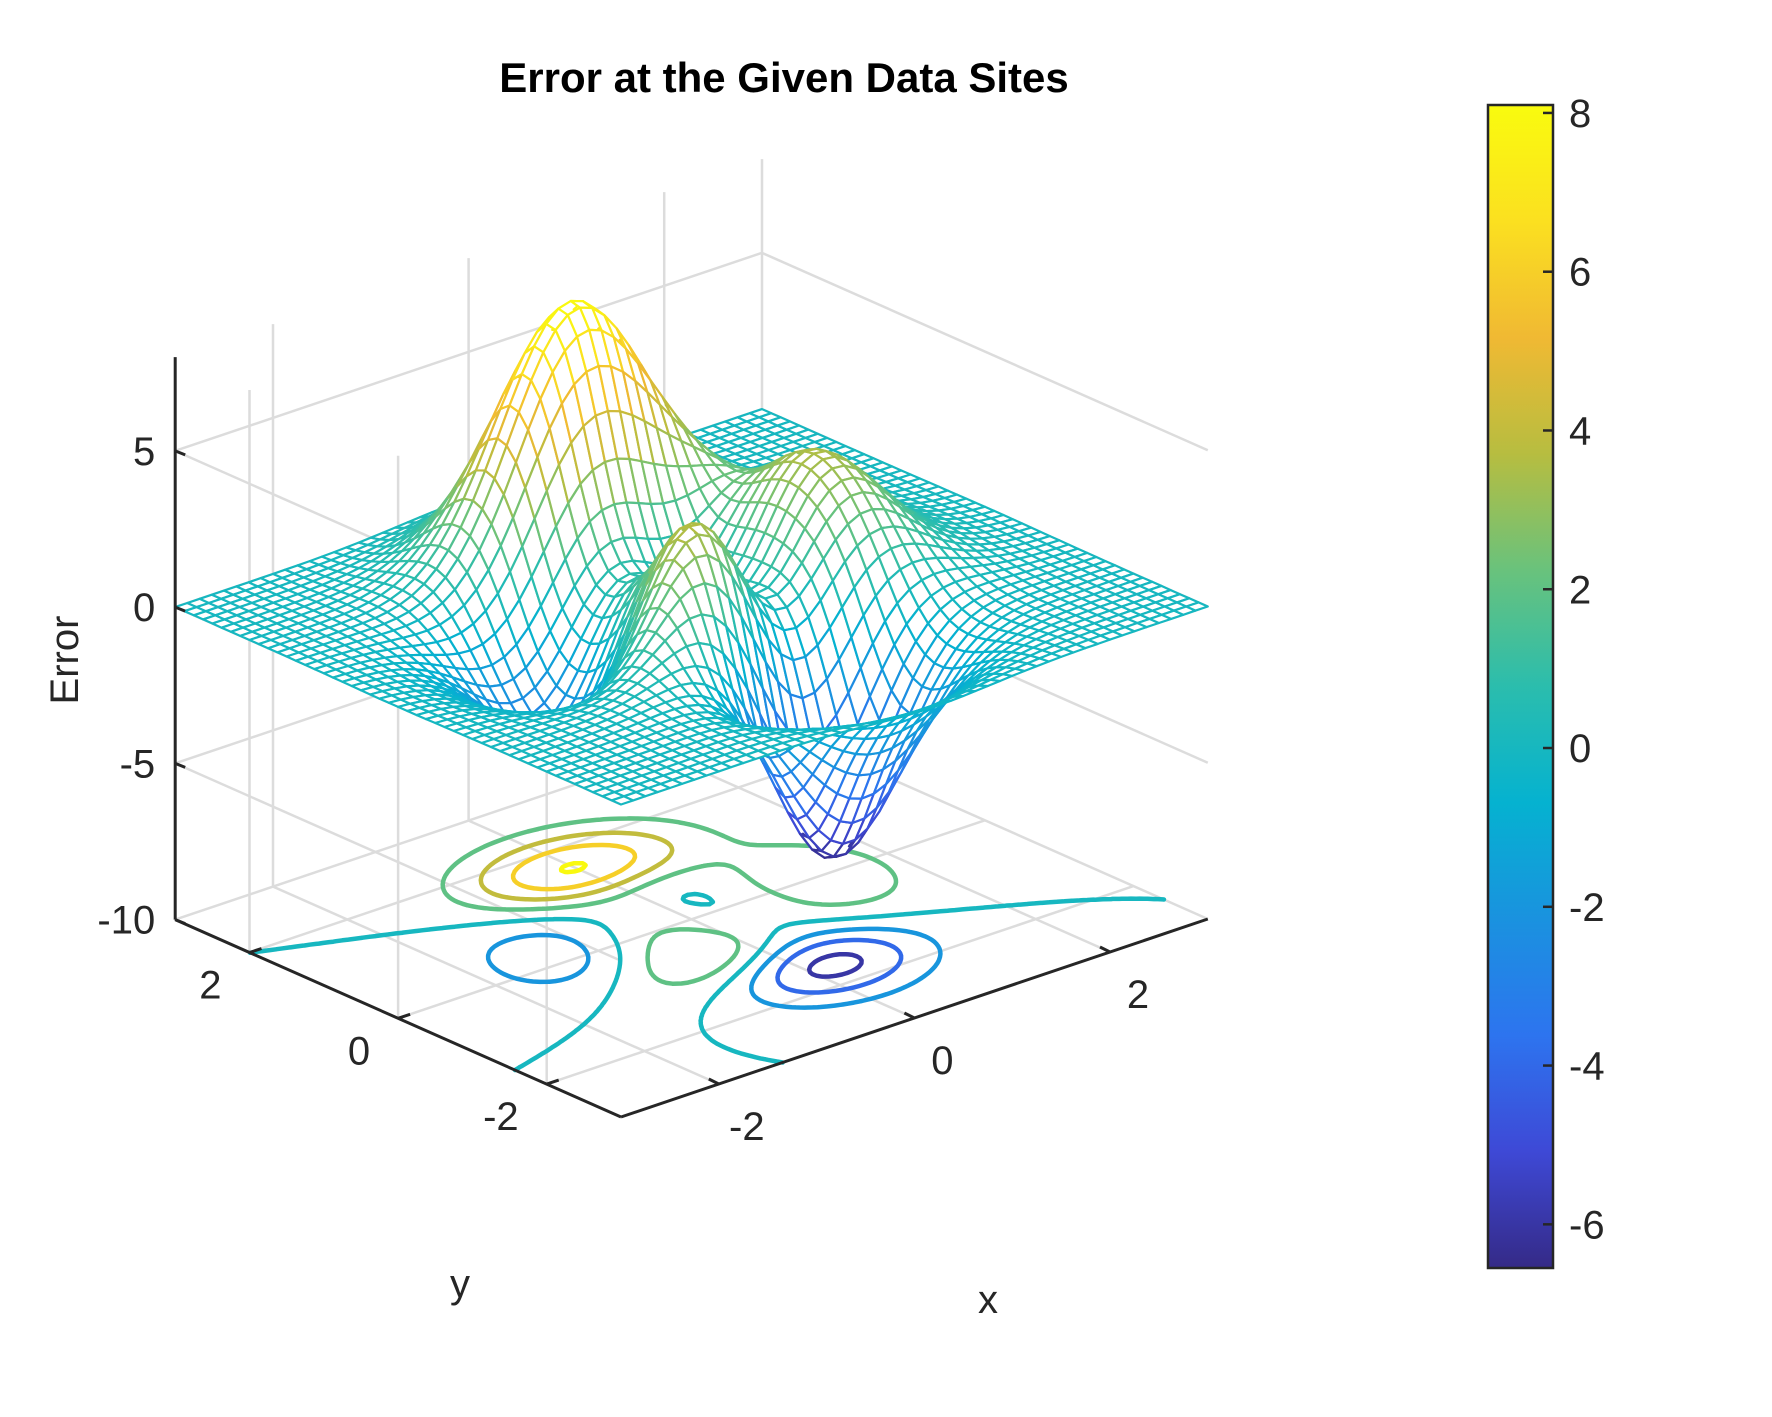 The image size is (1772, 1417). I want to click on colorbar-tick-label: -4, so click(1587, 1067).